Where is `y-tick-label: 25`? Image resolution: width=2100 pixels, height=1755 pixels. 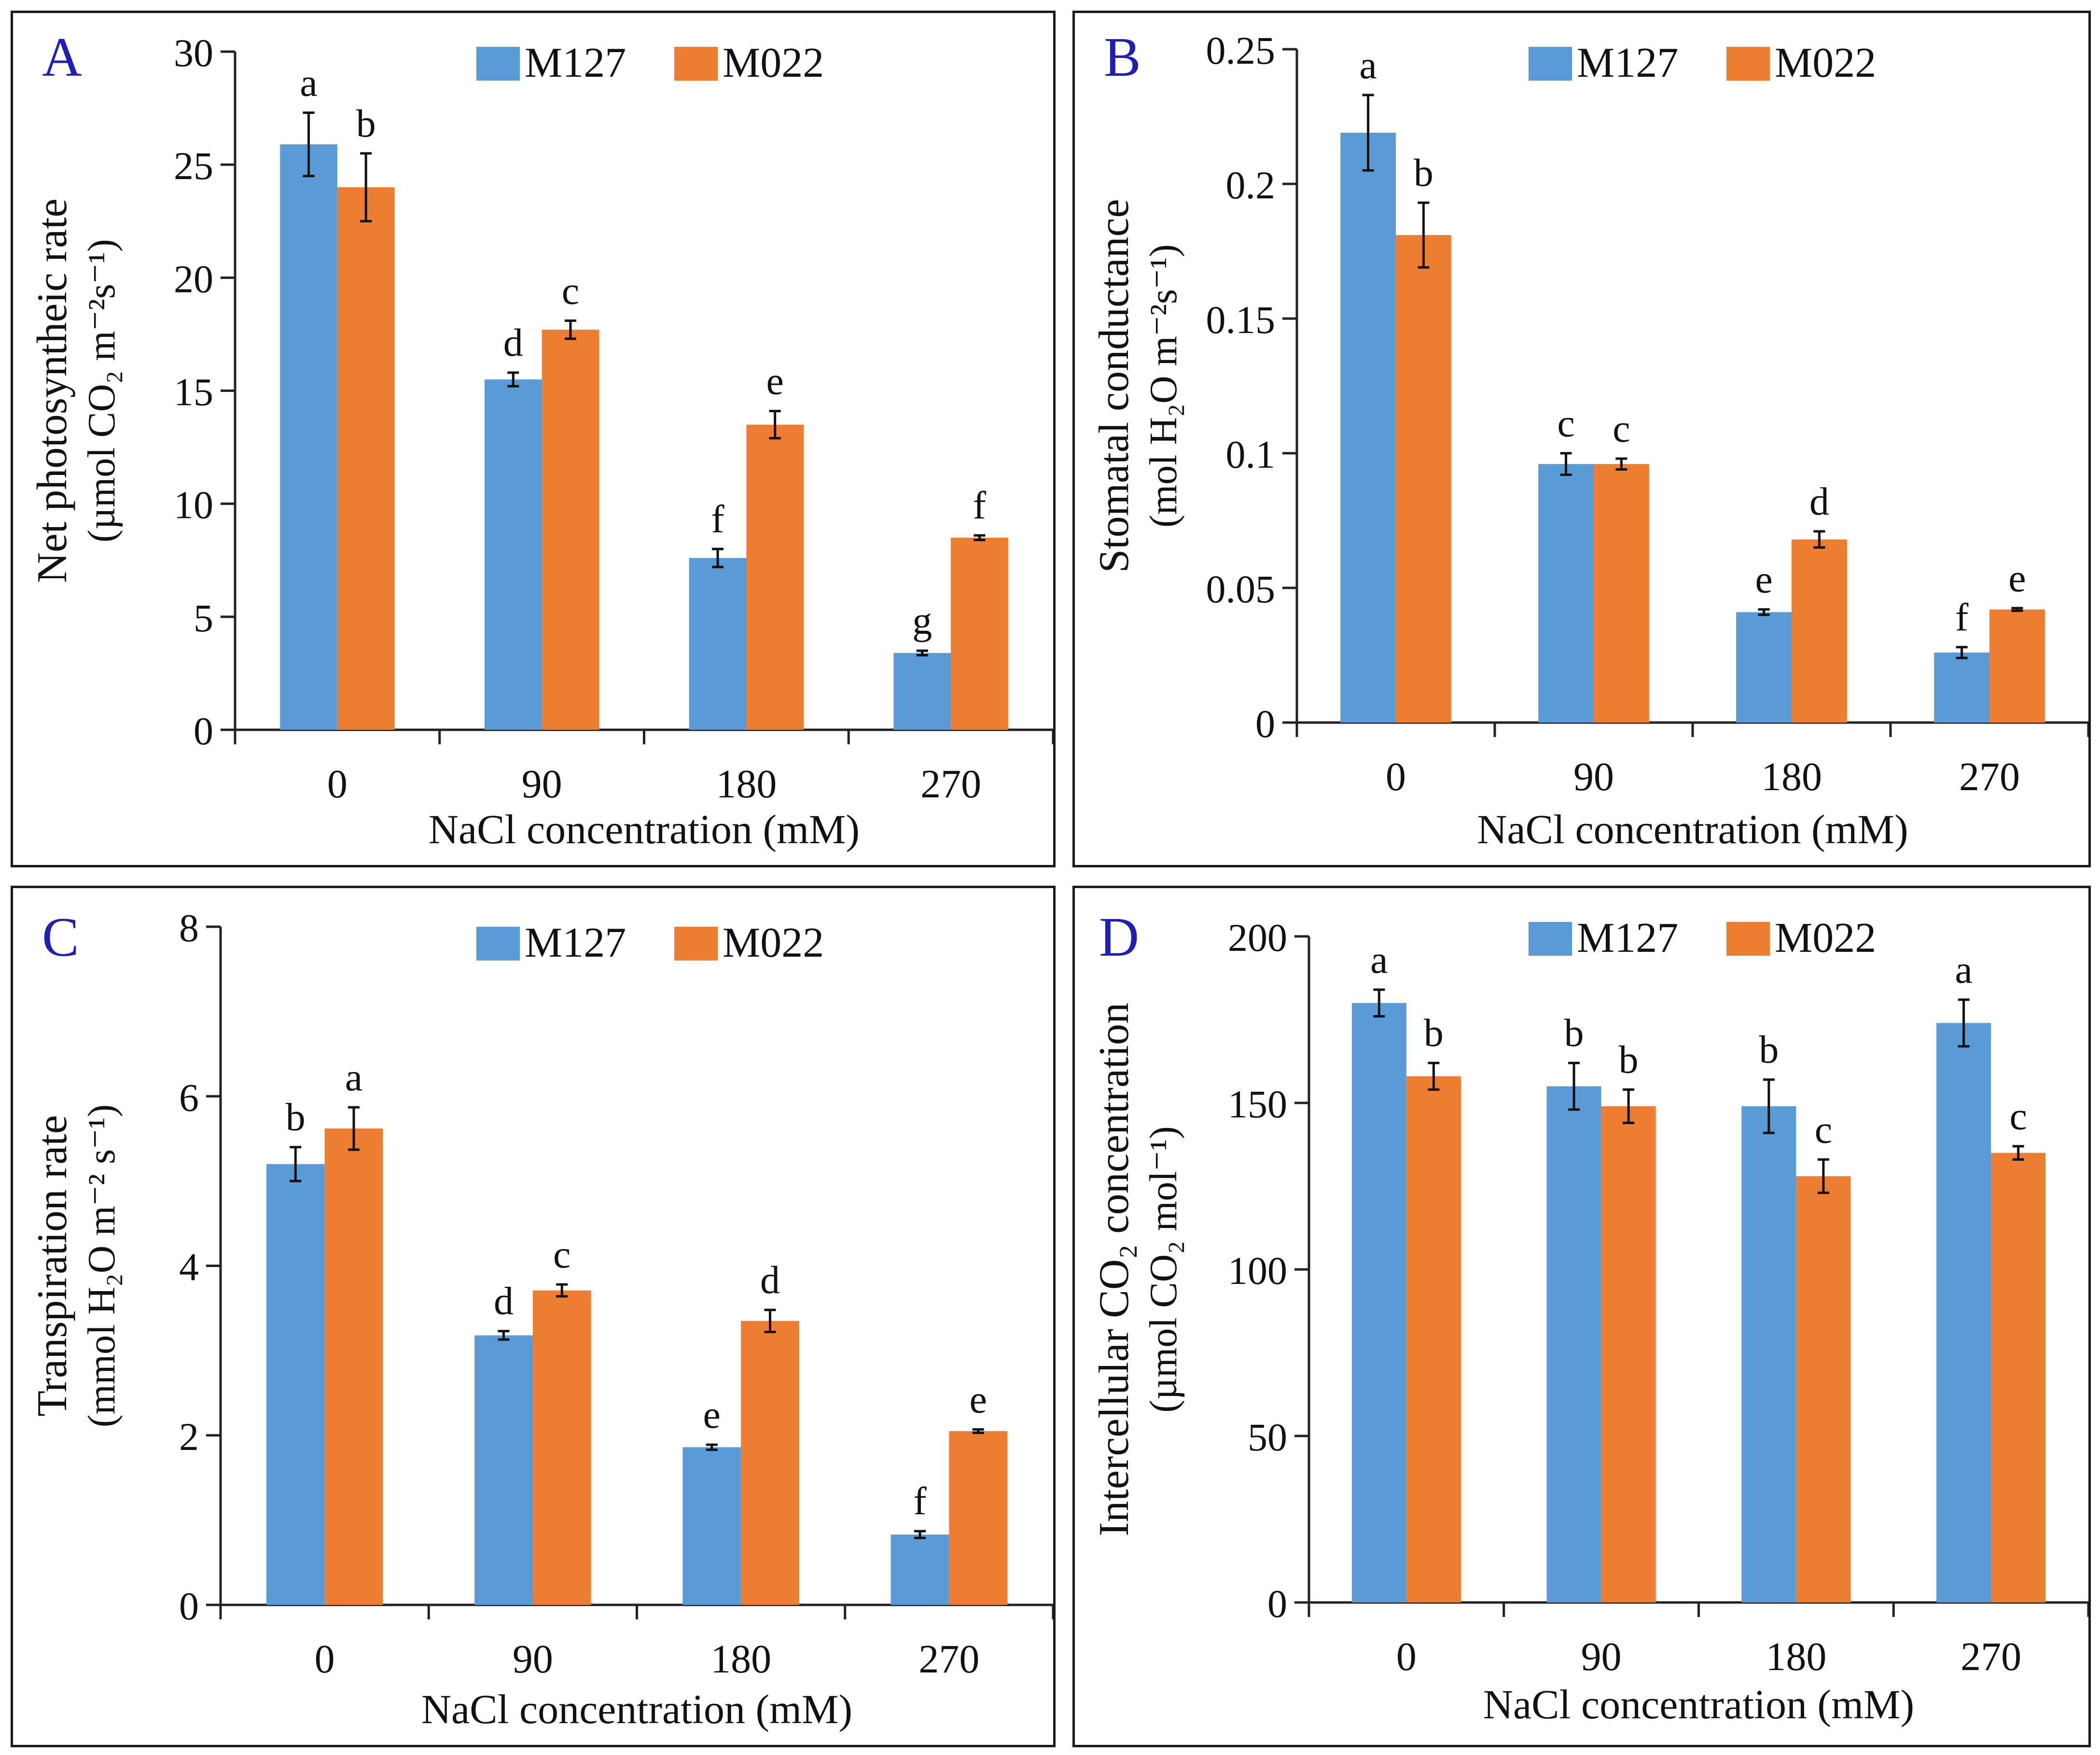
y-tick-label: 25 is located at coordinates (193, 166).